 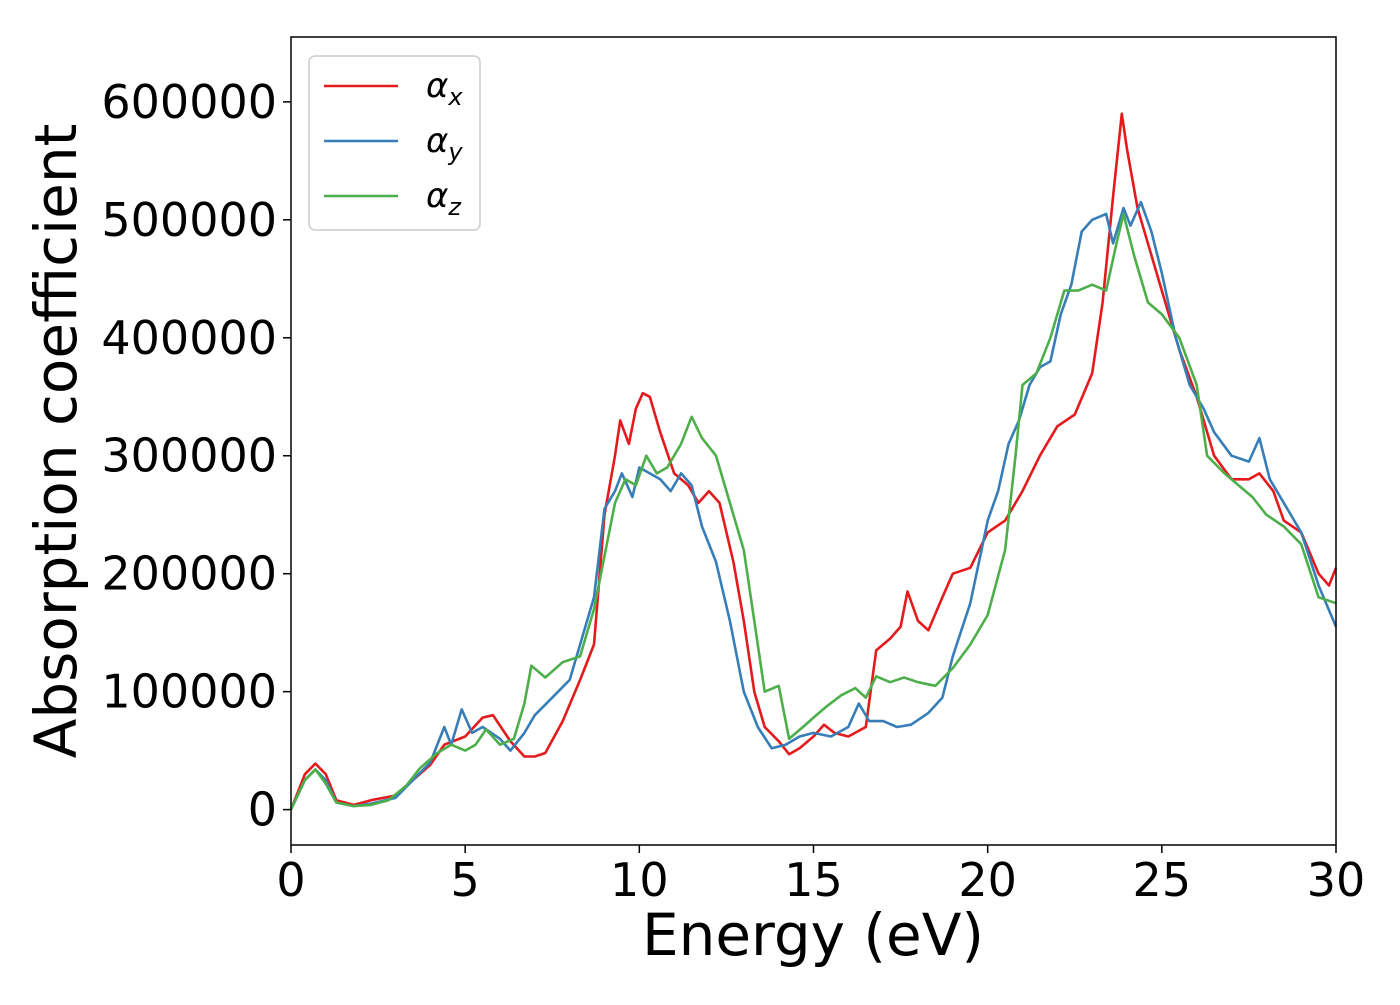 What do you see at coordinates (189, 102) in the screenshot?
I see `y-tick-label: 600000` at bounding box center [189, 102].